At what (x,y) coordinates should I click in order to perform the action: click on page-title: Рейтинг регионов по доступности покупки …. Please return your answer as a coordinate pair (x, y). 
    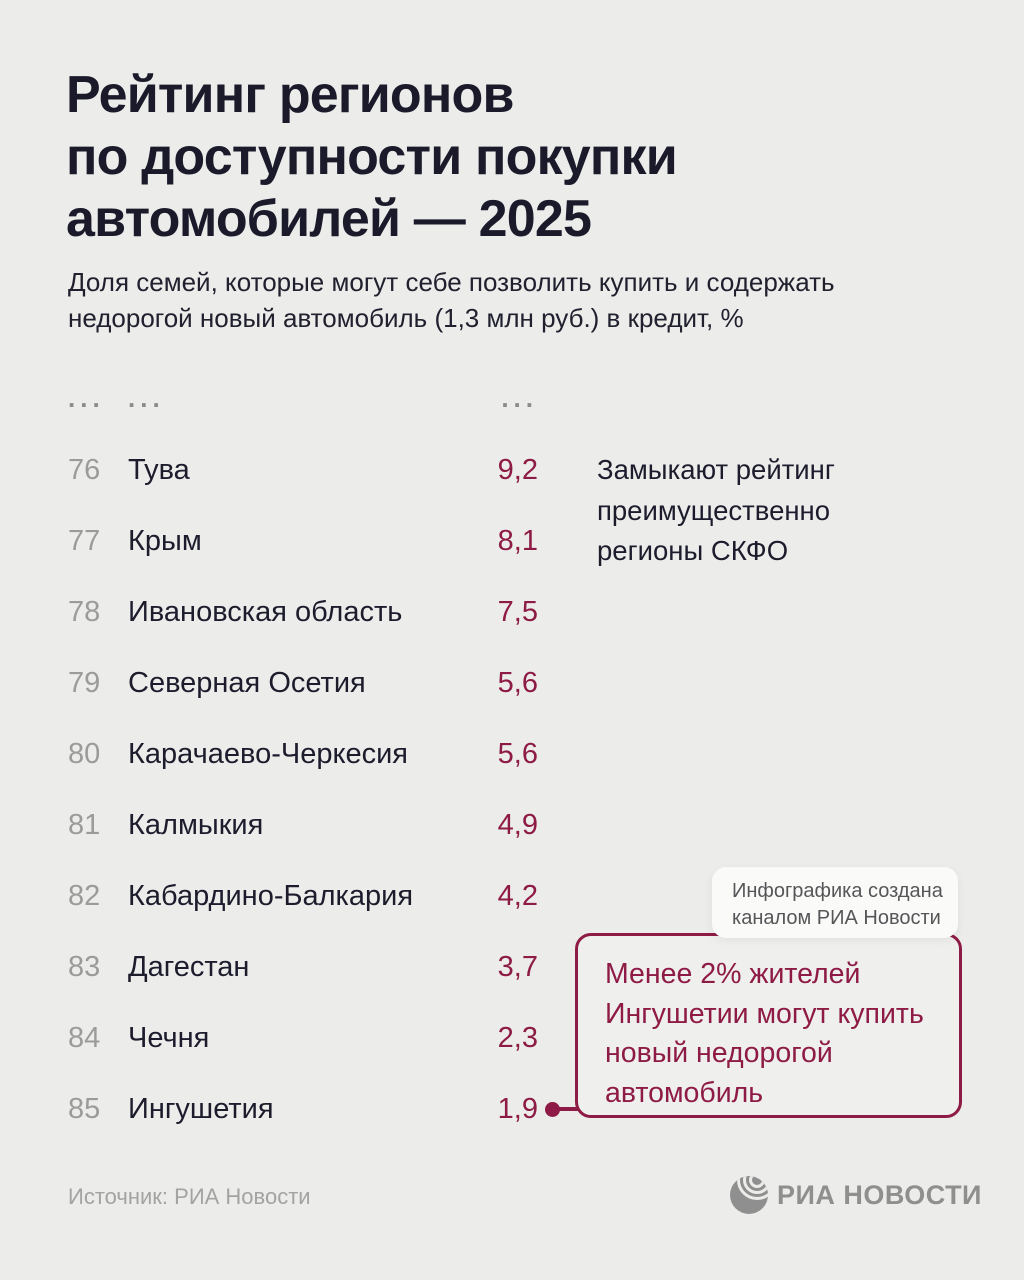
    Looking at the image, I should click on (372, 157).